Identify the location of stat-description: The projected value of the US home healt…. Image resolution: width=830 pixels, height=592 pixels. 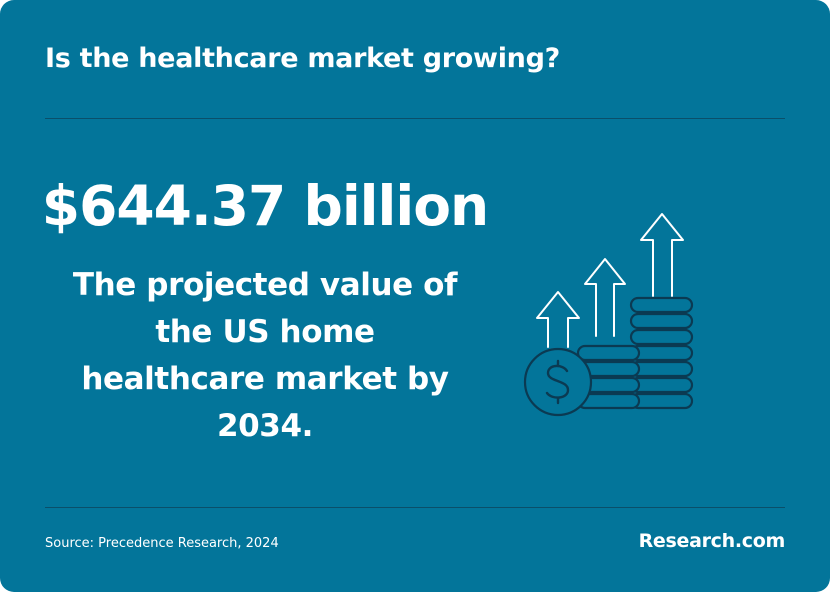
(265, 355).